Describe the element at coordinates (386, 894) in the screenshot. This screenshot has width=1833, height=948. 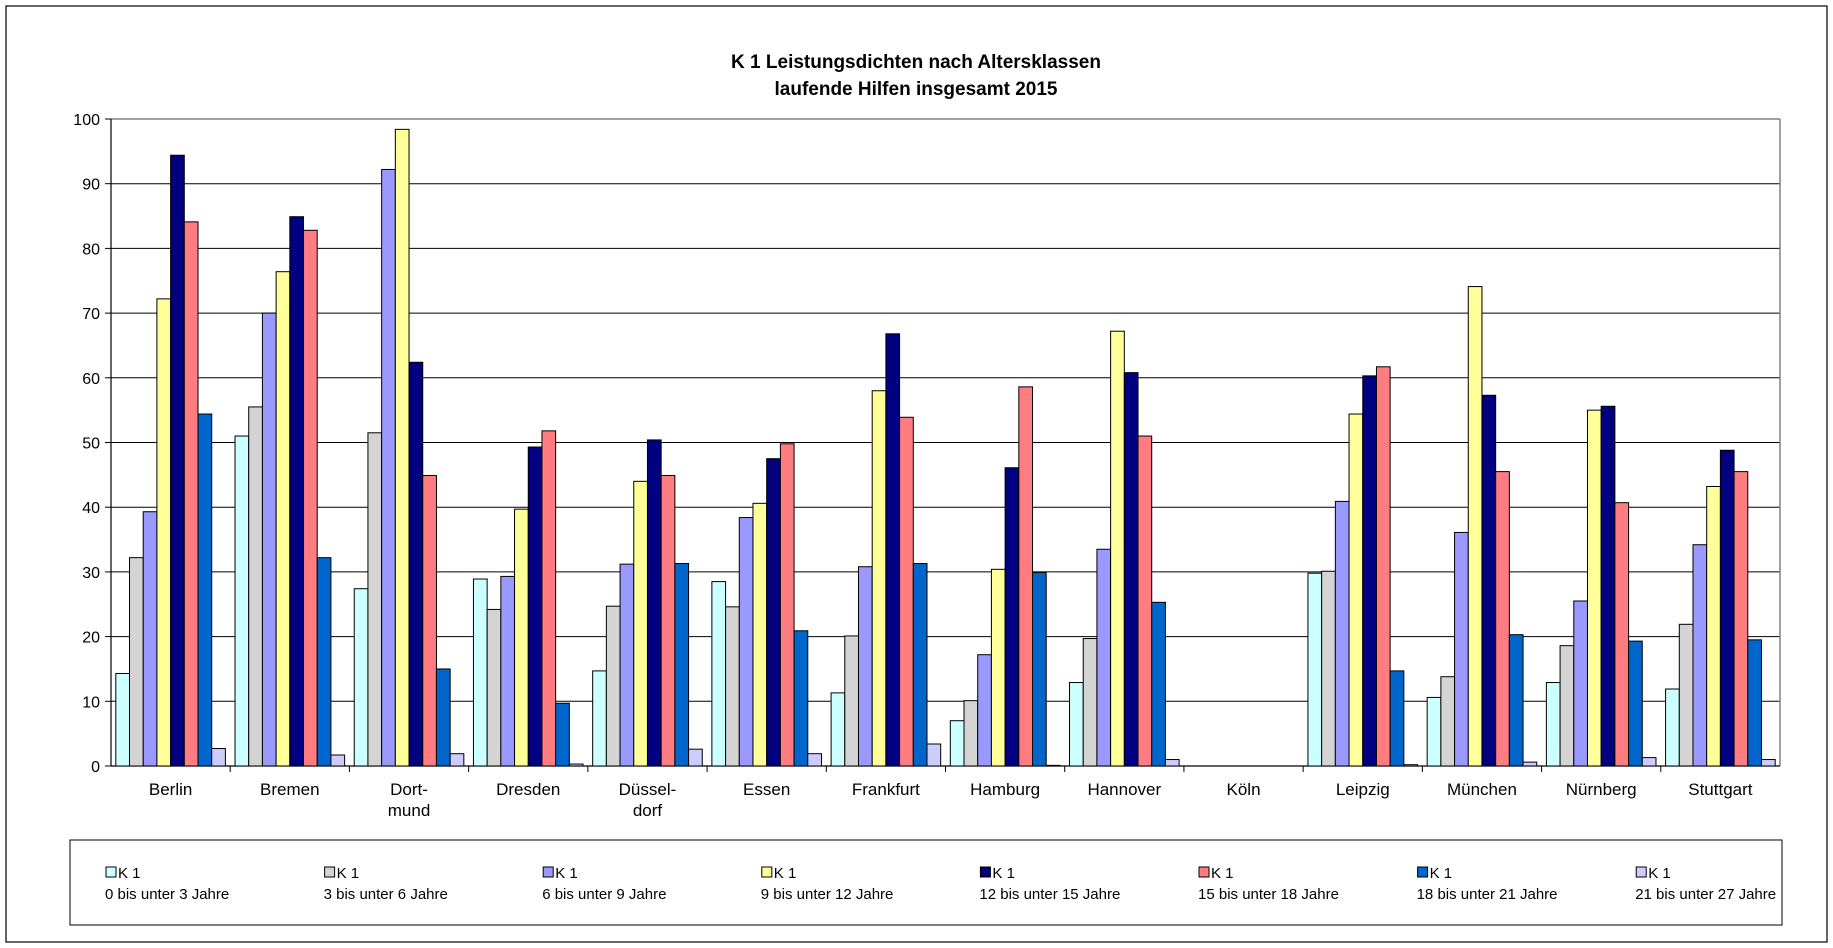
I see `legend-sublabel: 3 bis unter 6 Jahre` at that location.